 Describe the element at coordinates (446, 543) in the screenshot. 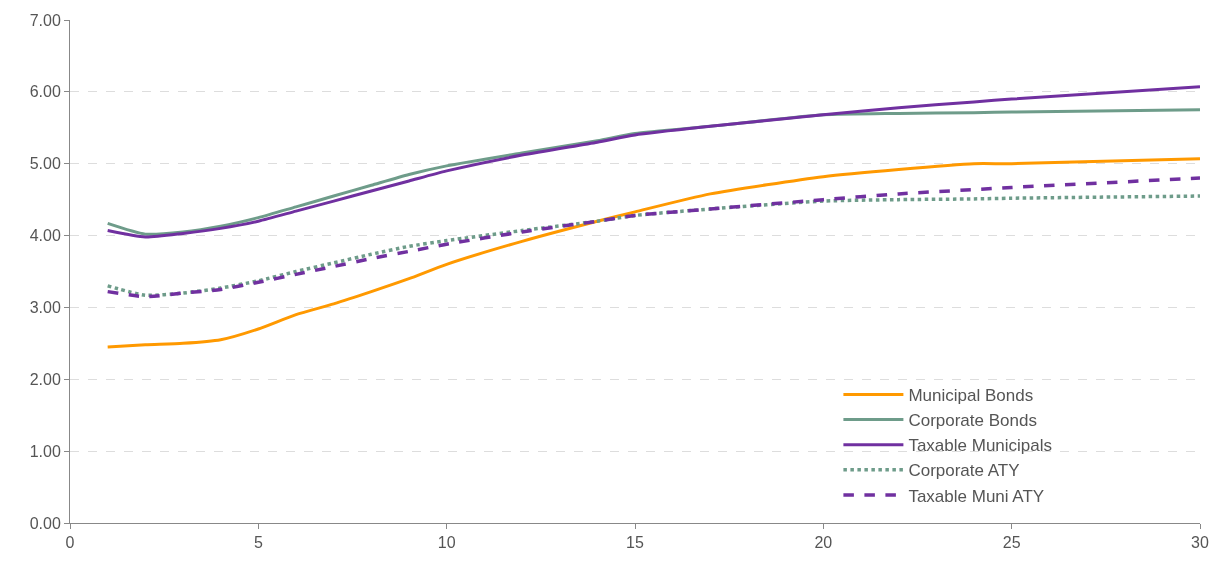

I see `x-tick-label: 10` at that location.